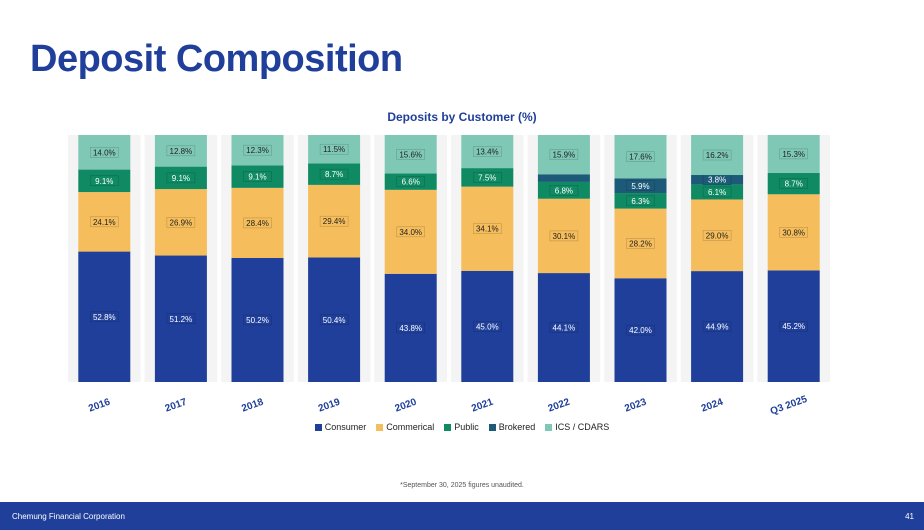 The image size is (924, 530). I want to click on page-number: 41, so click(909, 516).